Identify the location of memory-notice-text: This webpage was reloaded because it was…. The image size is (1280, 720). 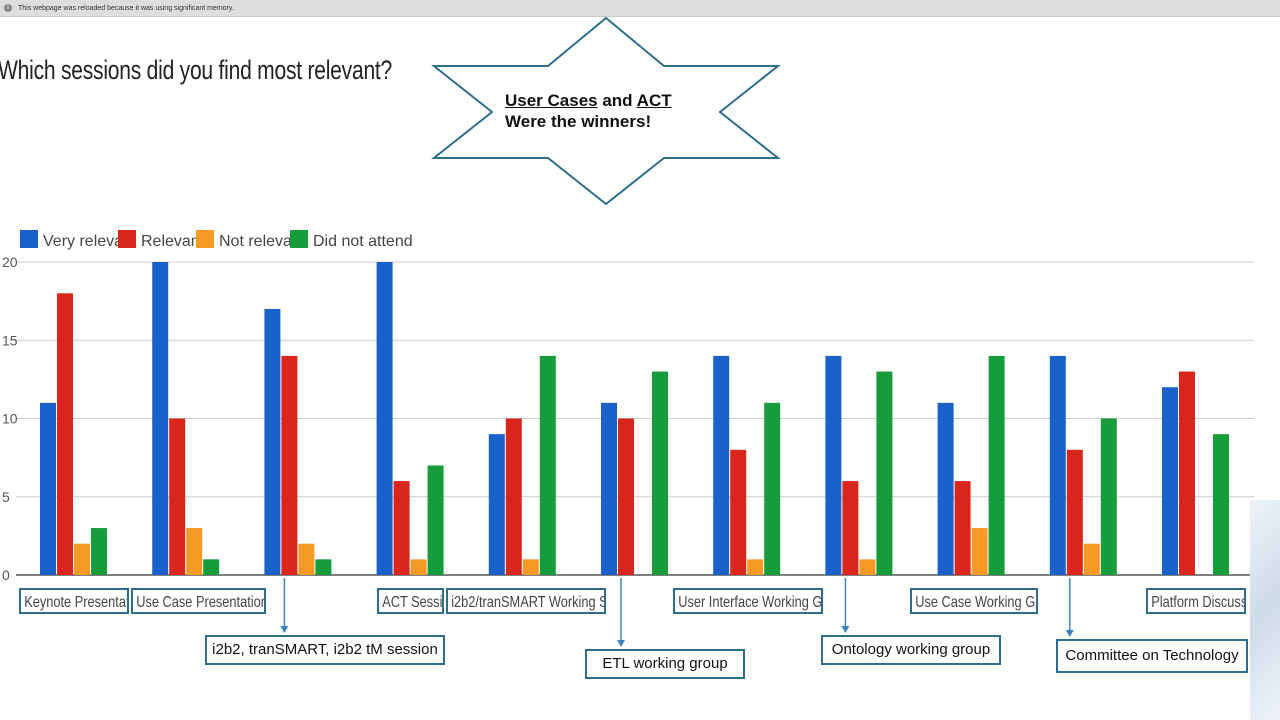
(126, 8).